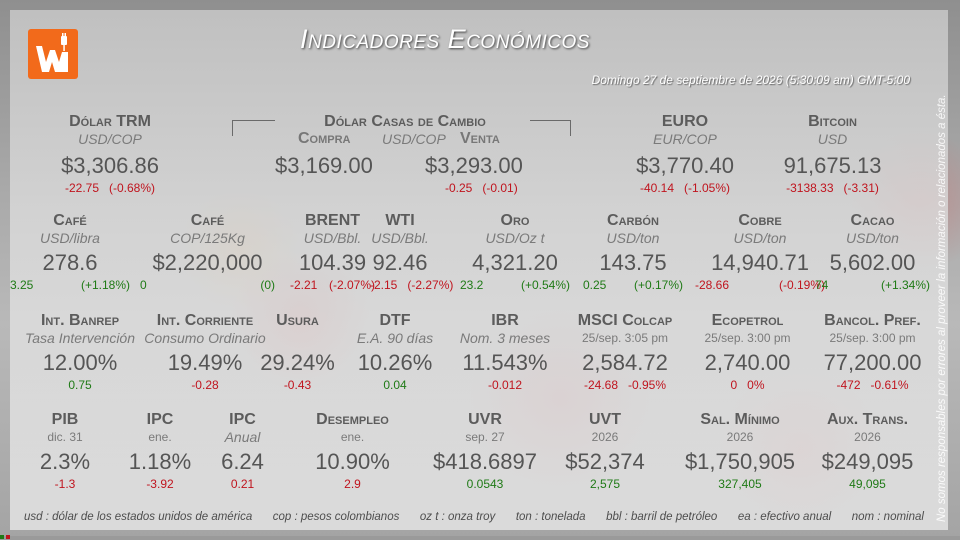  Describe the element at coordinates (242, 484) in the screenshot. I see `change-abs: 0.21` at that location.